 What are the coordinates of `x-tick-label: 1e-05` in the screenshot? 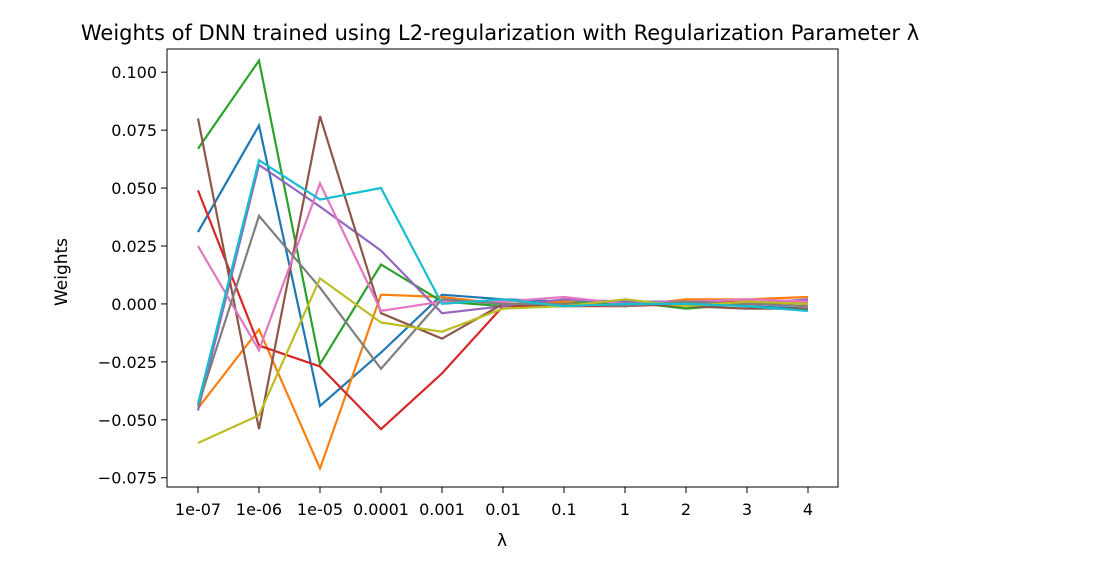 It's located at (320, 509).